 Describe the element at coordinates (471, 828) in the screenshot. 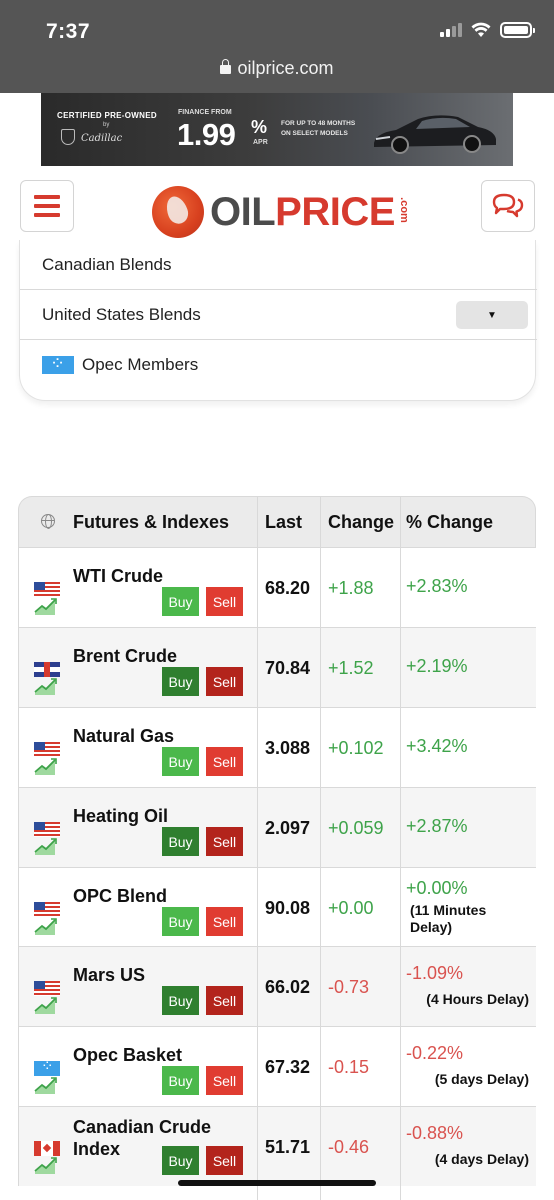

I see `pct-change-cell: +2.87%` at that location.